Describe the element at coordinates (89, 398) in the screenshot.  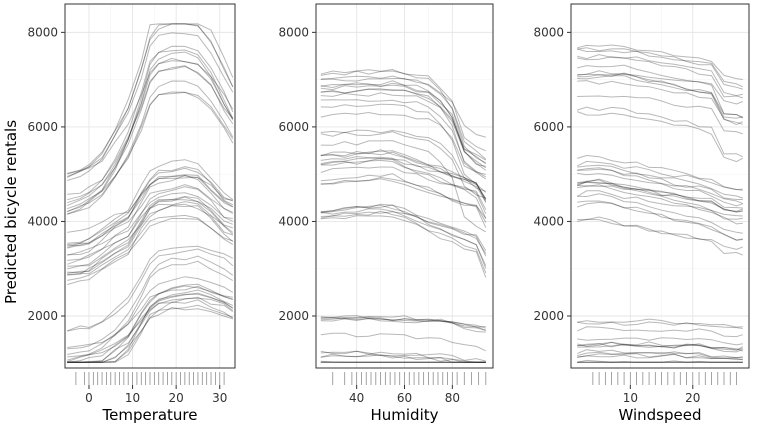
I see `x-tick-label: 0` at that location.